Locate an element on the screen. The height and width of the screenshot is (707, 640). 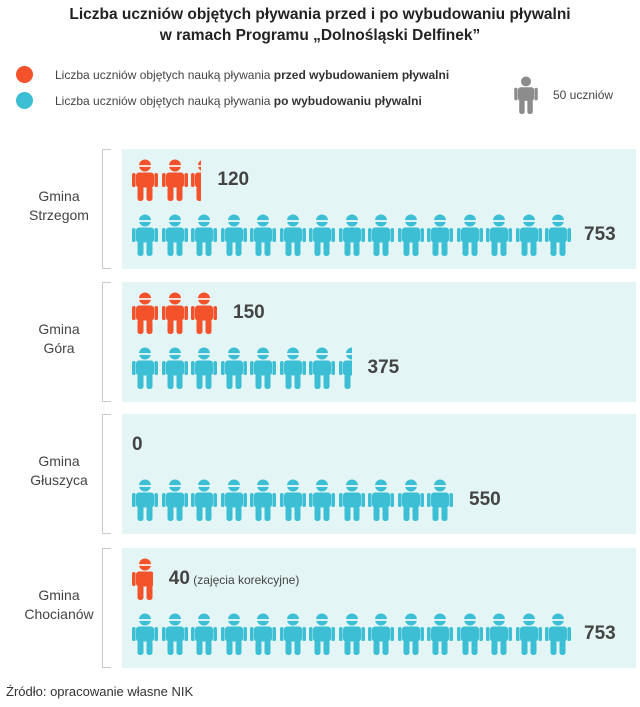
legend-before-dot is located at coordinates (24, 74).